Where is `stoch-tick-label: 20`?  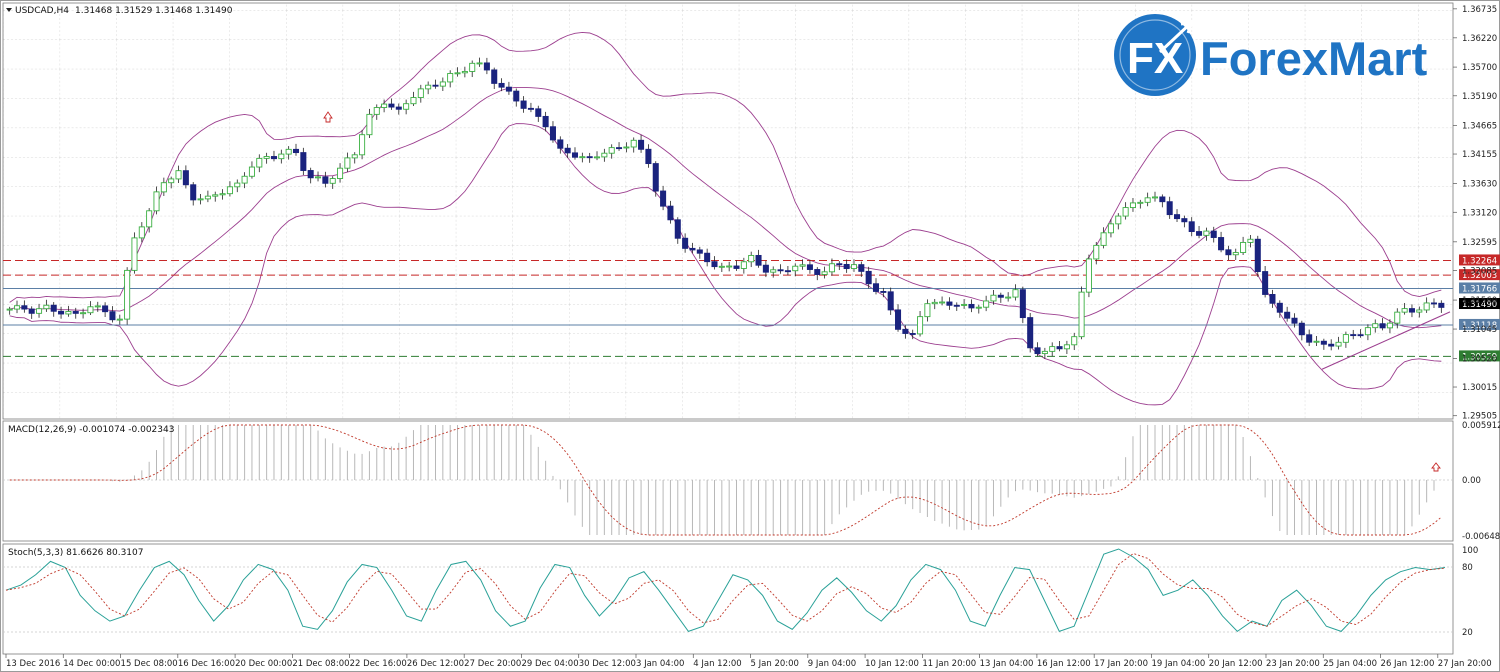 stoch-tick-label: 20 is located at coordinates (1467, 633).